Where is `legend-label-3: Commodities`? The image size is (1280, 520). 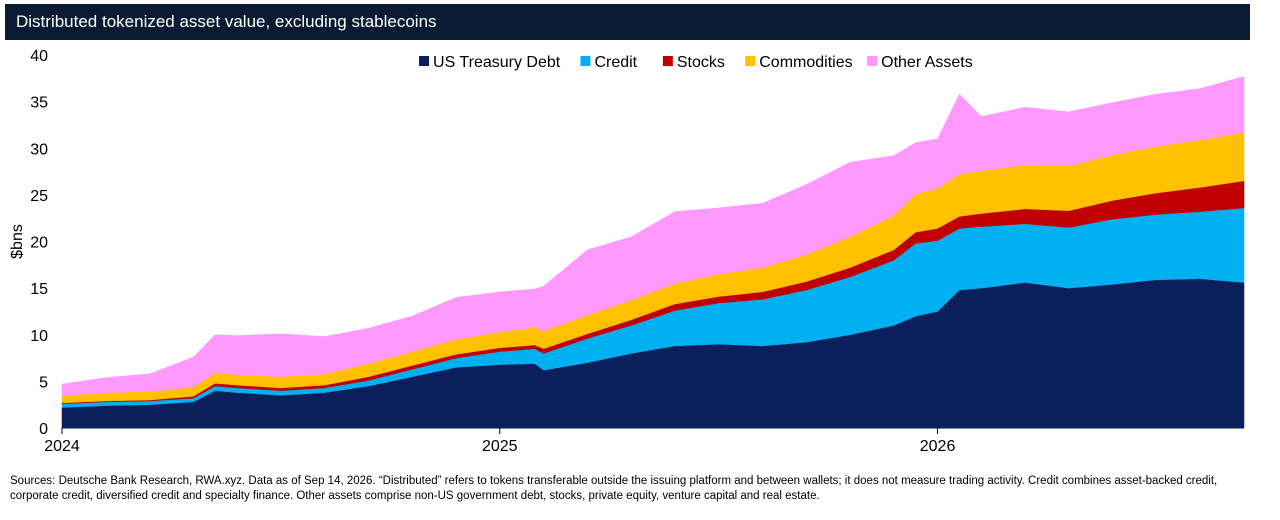 legend-label-3: Commodities is located at coordinates (805, 62).